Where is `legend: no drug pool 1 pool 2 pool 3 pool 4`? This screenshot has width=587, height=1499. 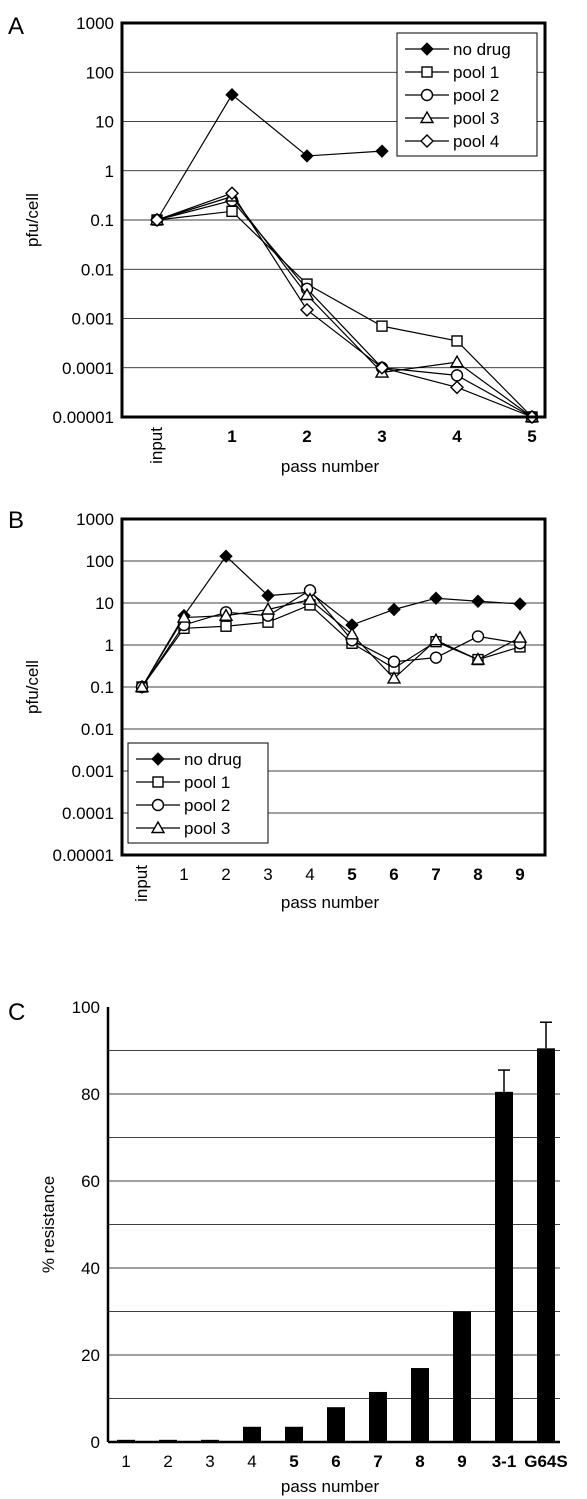 legend: no drug pool 1 pool 2 pool 3 pool 4 is located at coordinates (467, 94).